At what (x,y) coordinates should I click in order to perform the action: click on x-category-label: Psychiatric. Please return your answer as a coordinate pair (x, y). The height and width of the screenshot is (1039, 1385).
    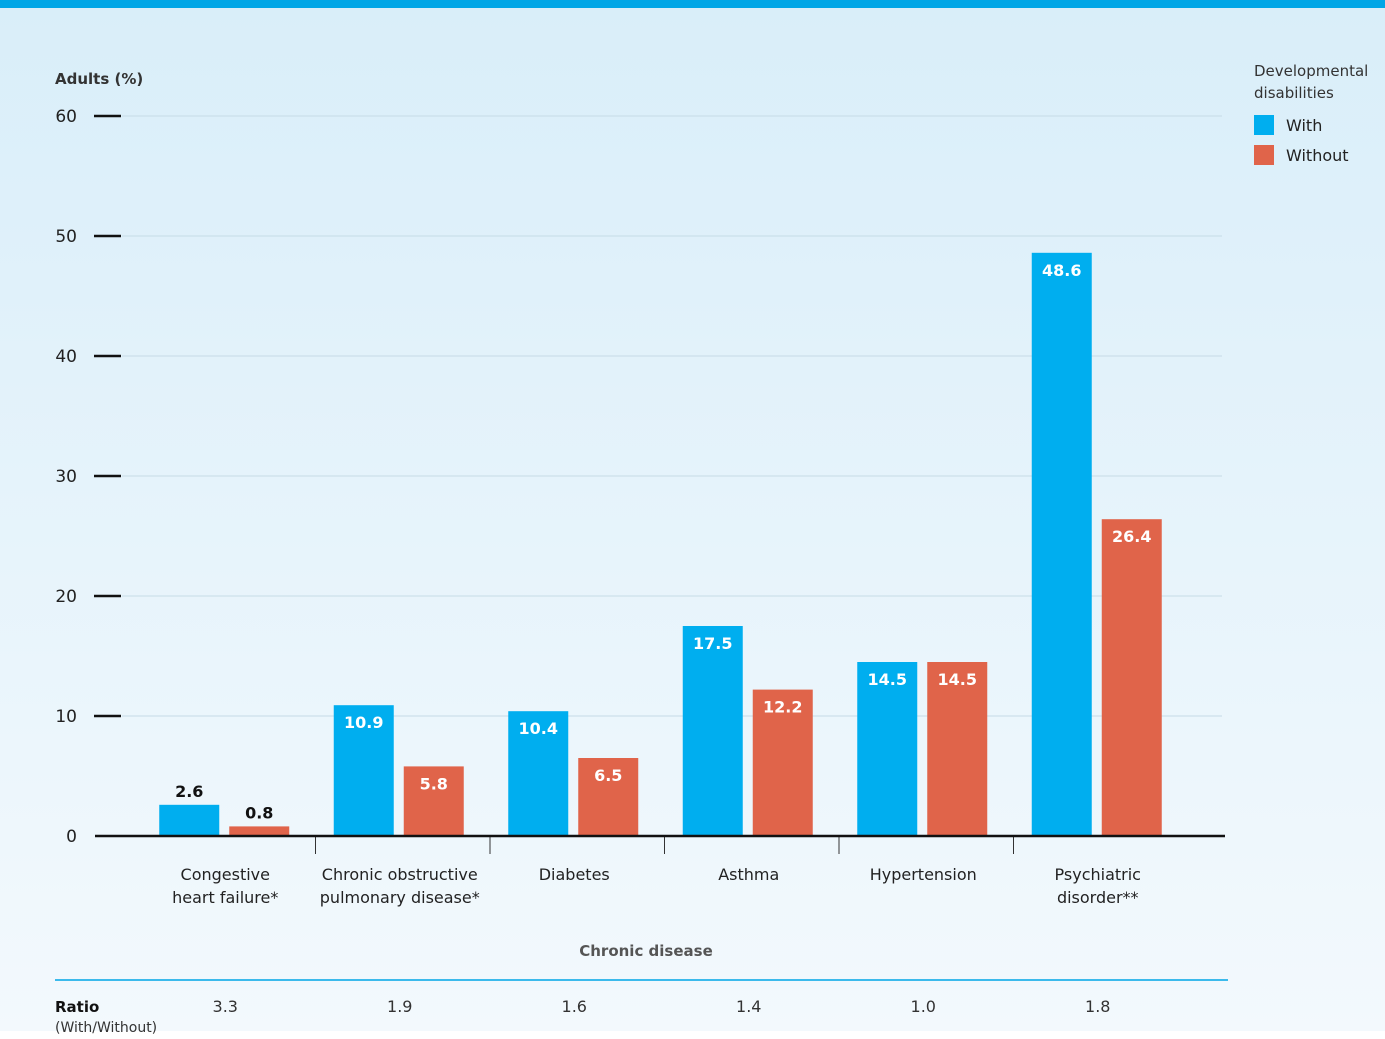
    Looking at the image, I should click on (1098, 874).